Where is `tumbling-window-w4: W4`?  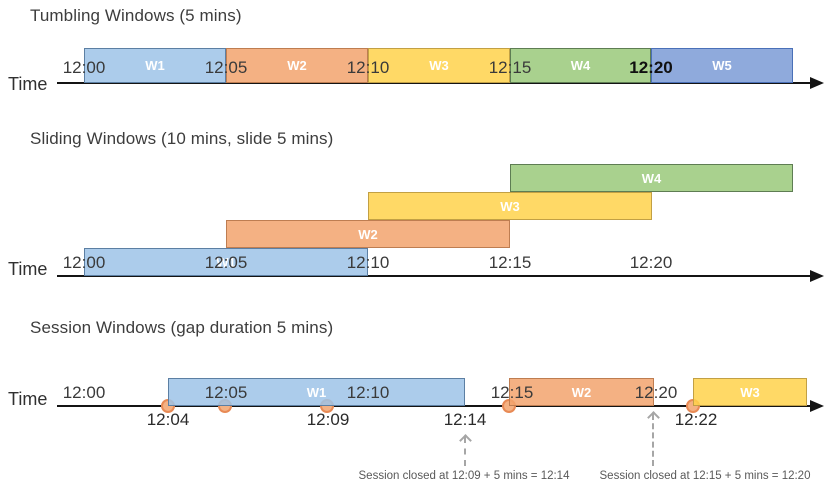 tumbling-window-w4: W4 is located at coordinates (580, 65).